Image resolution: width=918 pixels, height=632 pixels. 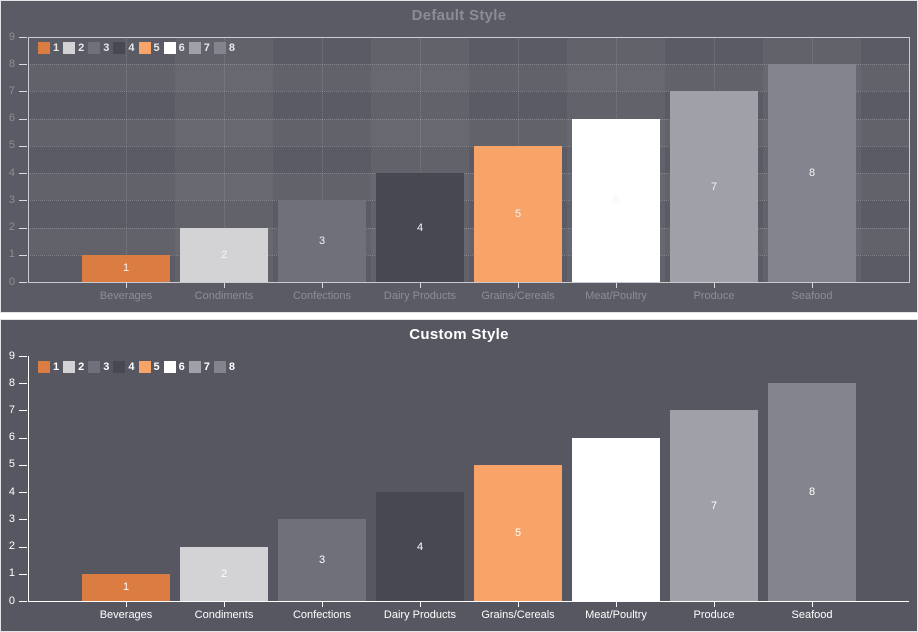 I want to click on y-axis-label: 7, so click(x=11, y=90).